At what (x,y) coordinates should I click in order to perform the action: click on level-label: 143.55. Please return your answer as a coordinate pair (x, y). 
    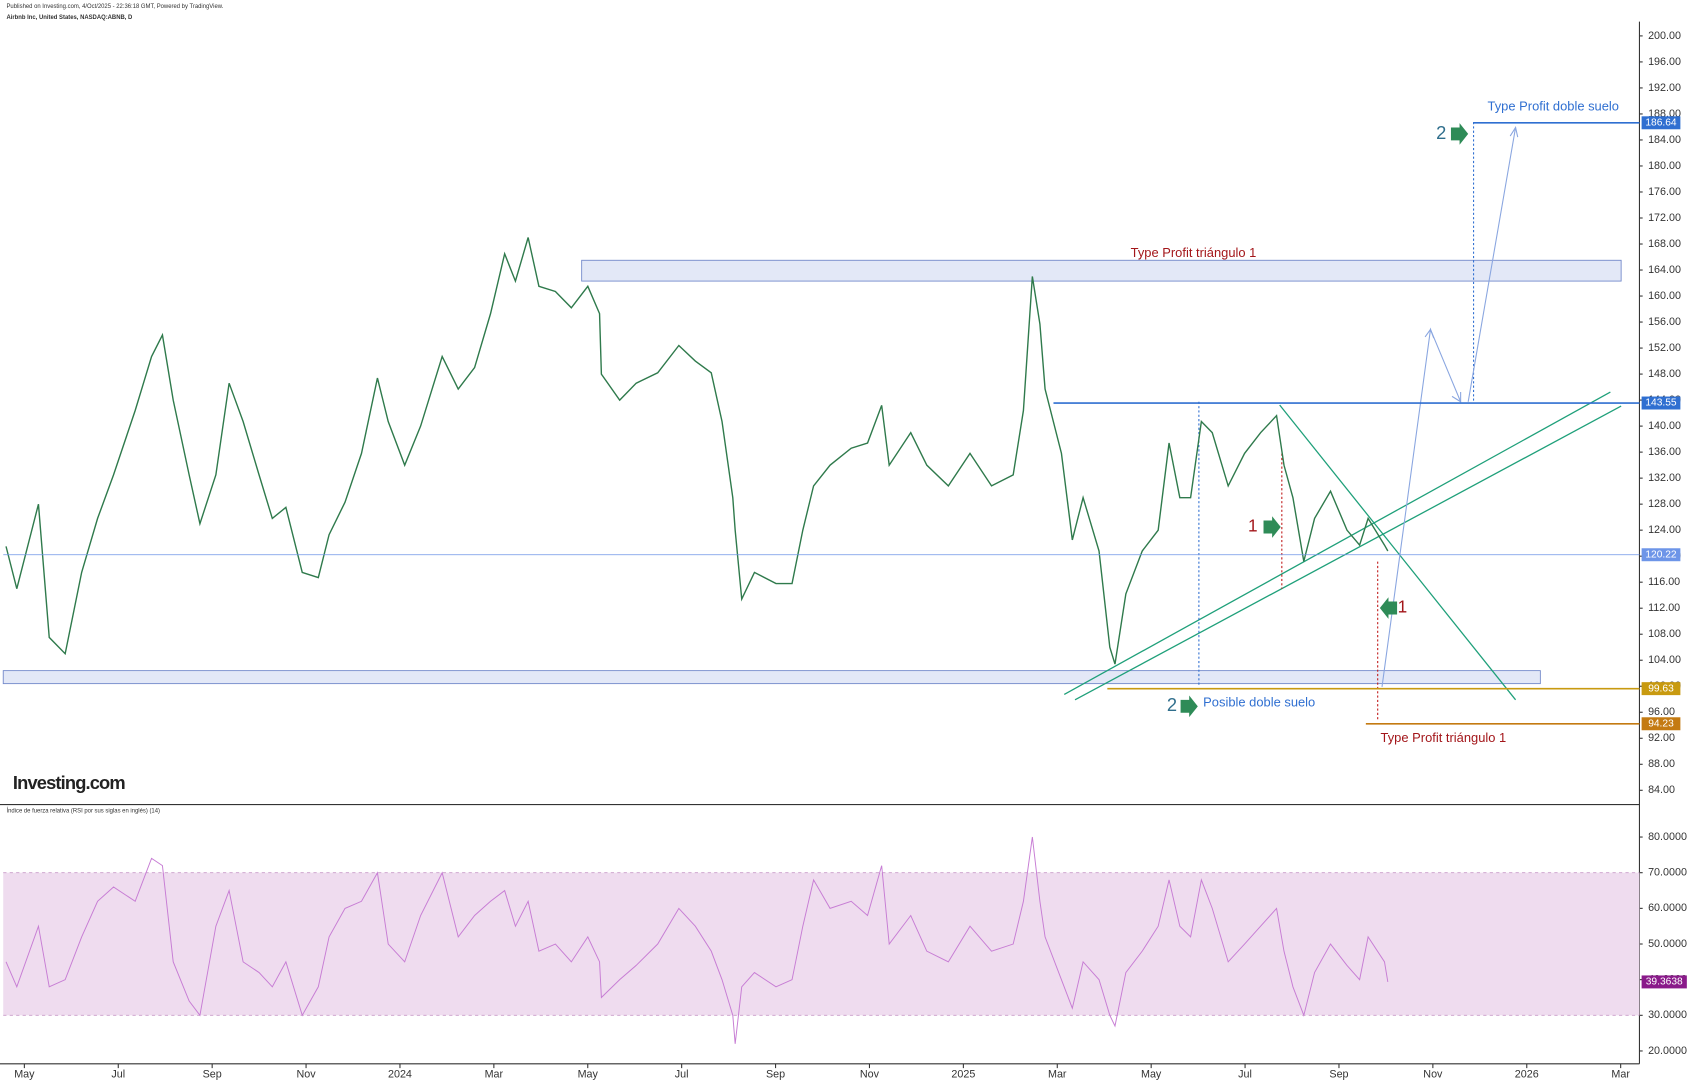
    Looking at the image, I should click on (1661, 403).